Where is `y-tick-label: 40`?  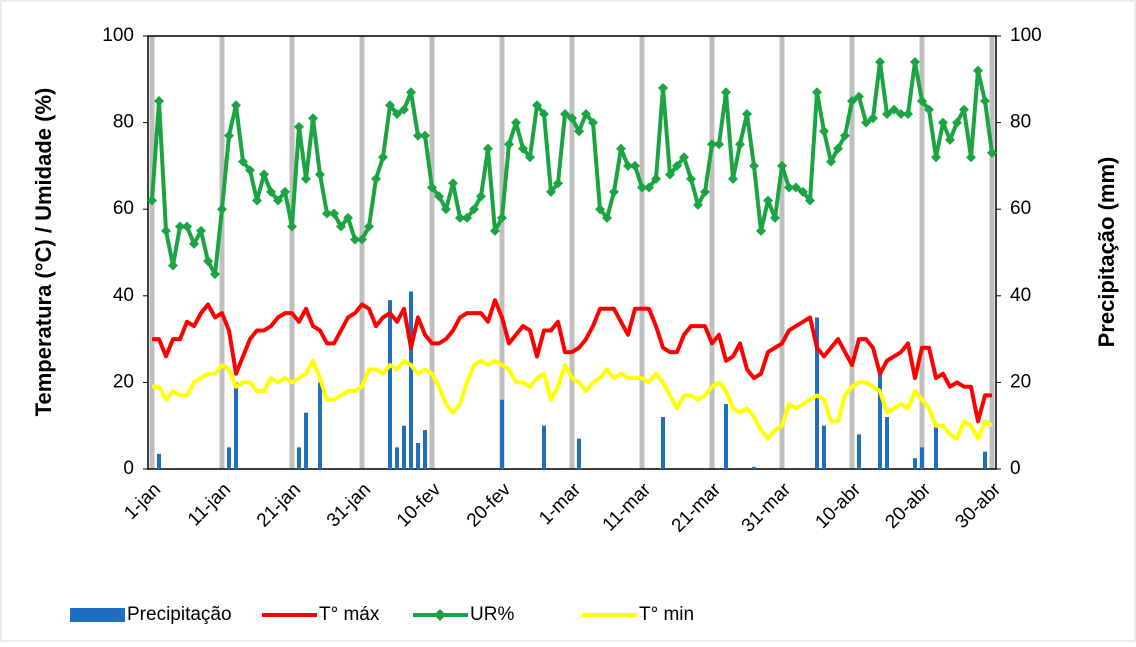
y-tick-label: 40 is located at coordinates (123, 295).